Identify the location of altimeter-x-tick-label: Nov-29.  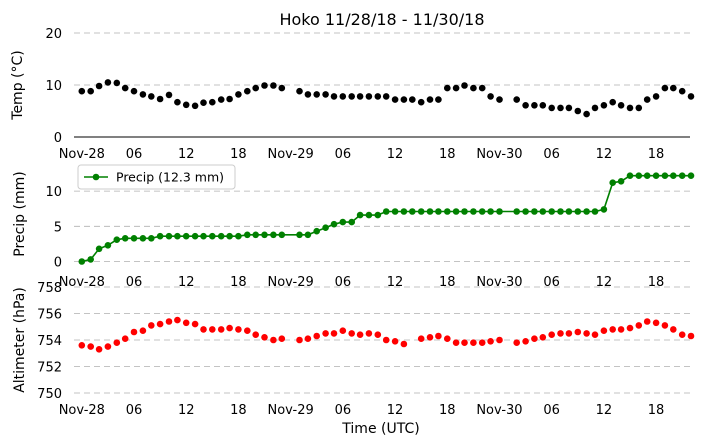
(291, 410).